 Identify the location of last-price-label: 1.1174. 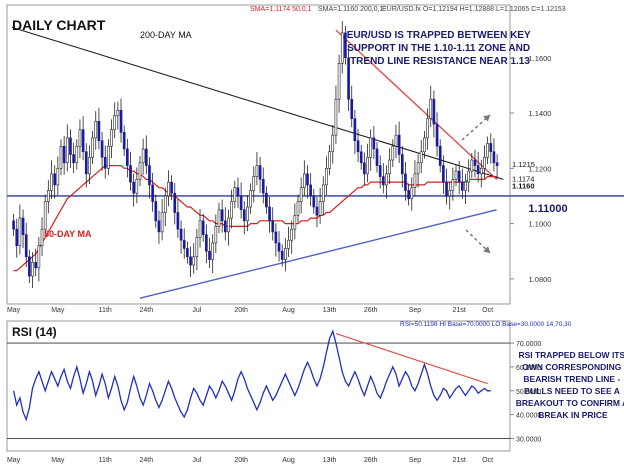
(523, 179).